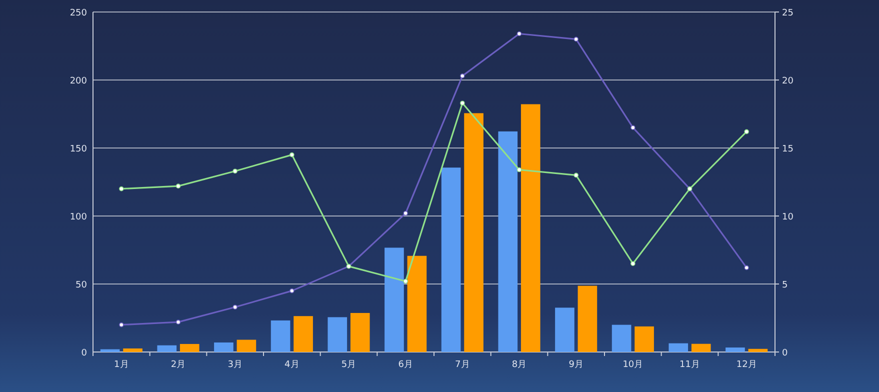 This screenshot has width=879, height=392. Describe the element at coordinates (788, 81) in the screenshot. I see `y2-tick-label: 20` at that location.